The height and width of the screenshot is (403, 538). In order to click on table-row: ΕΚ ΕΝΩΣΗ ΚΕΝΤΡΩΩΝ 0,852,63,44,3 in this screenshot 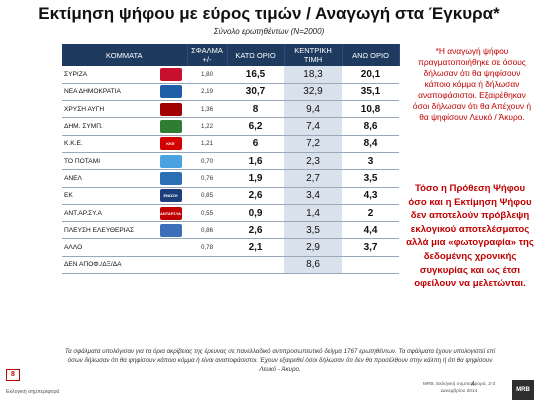, I will do `click(231, 196)`.